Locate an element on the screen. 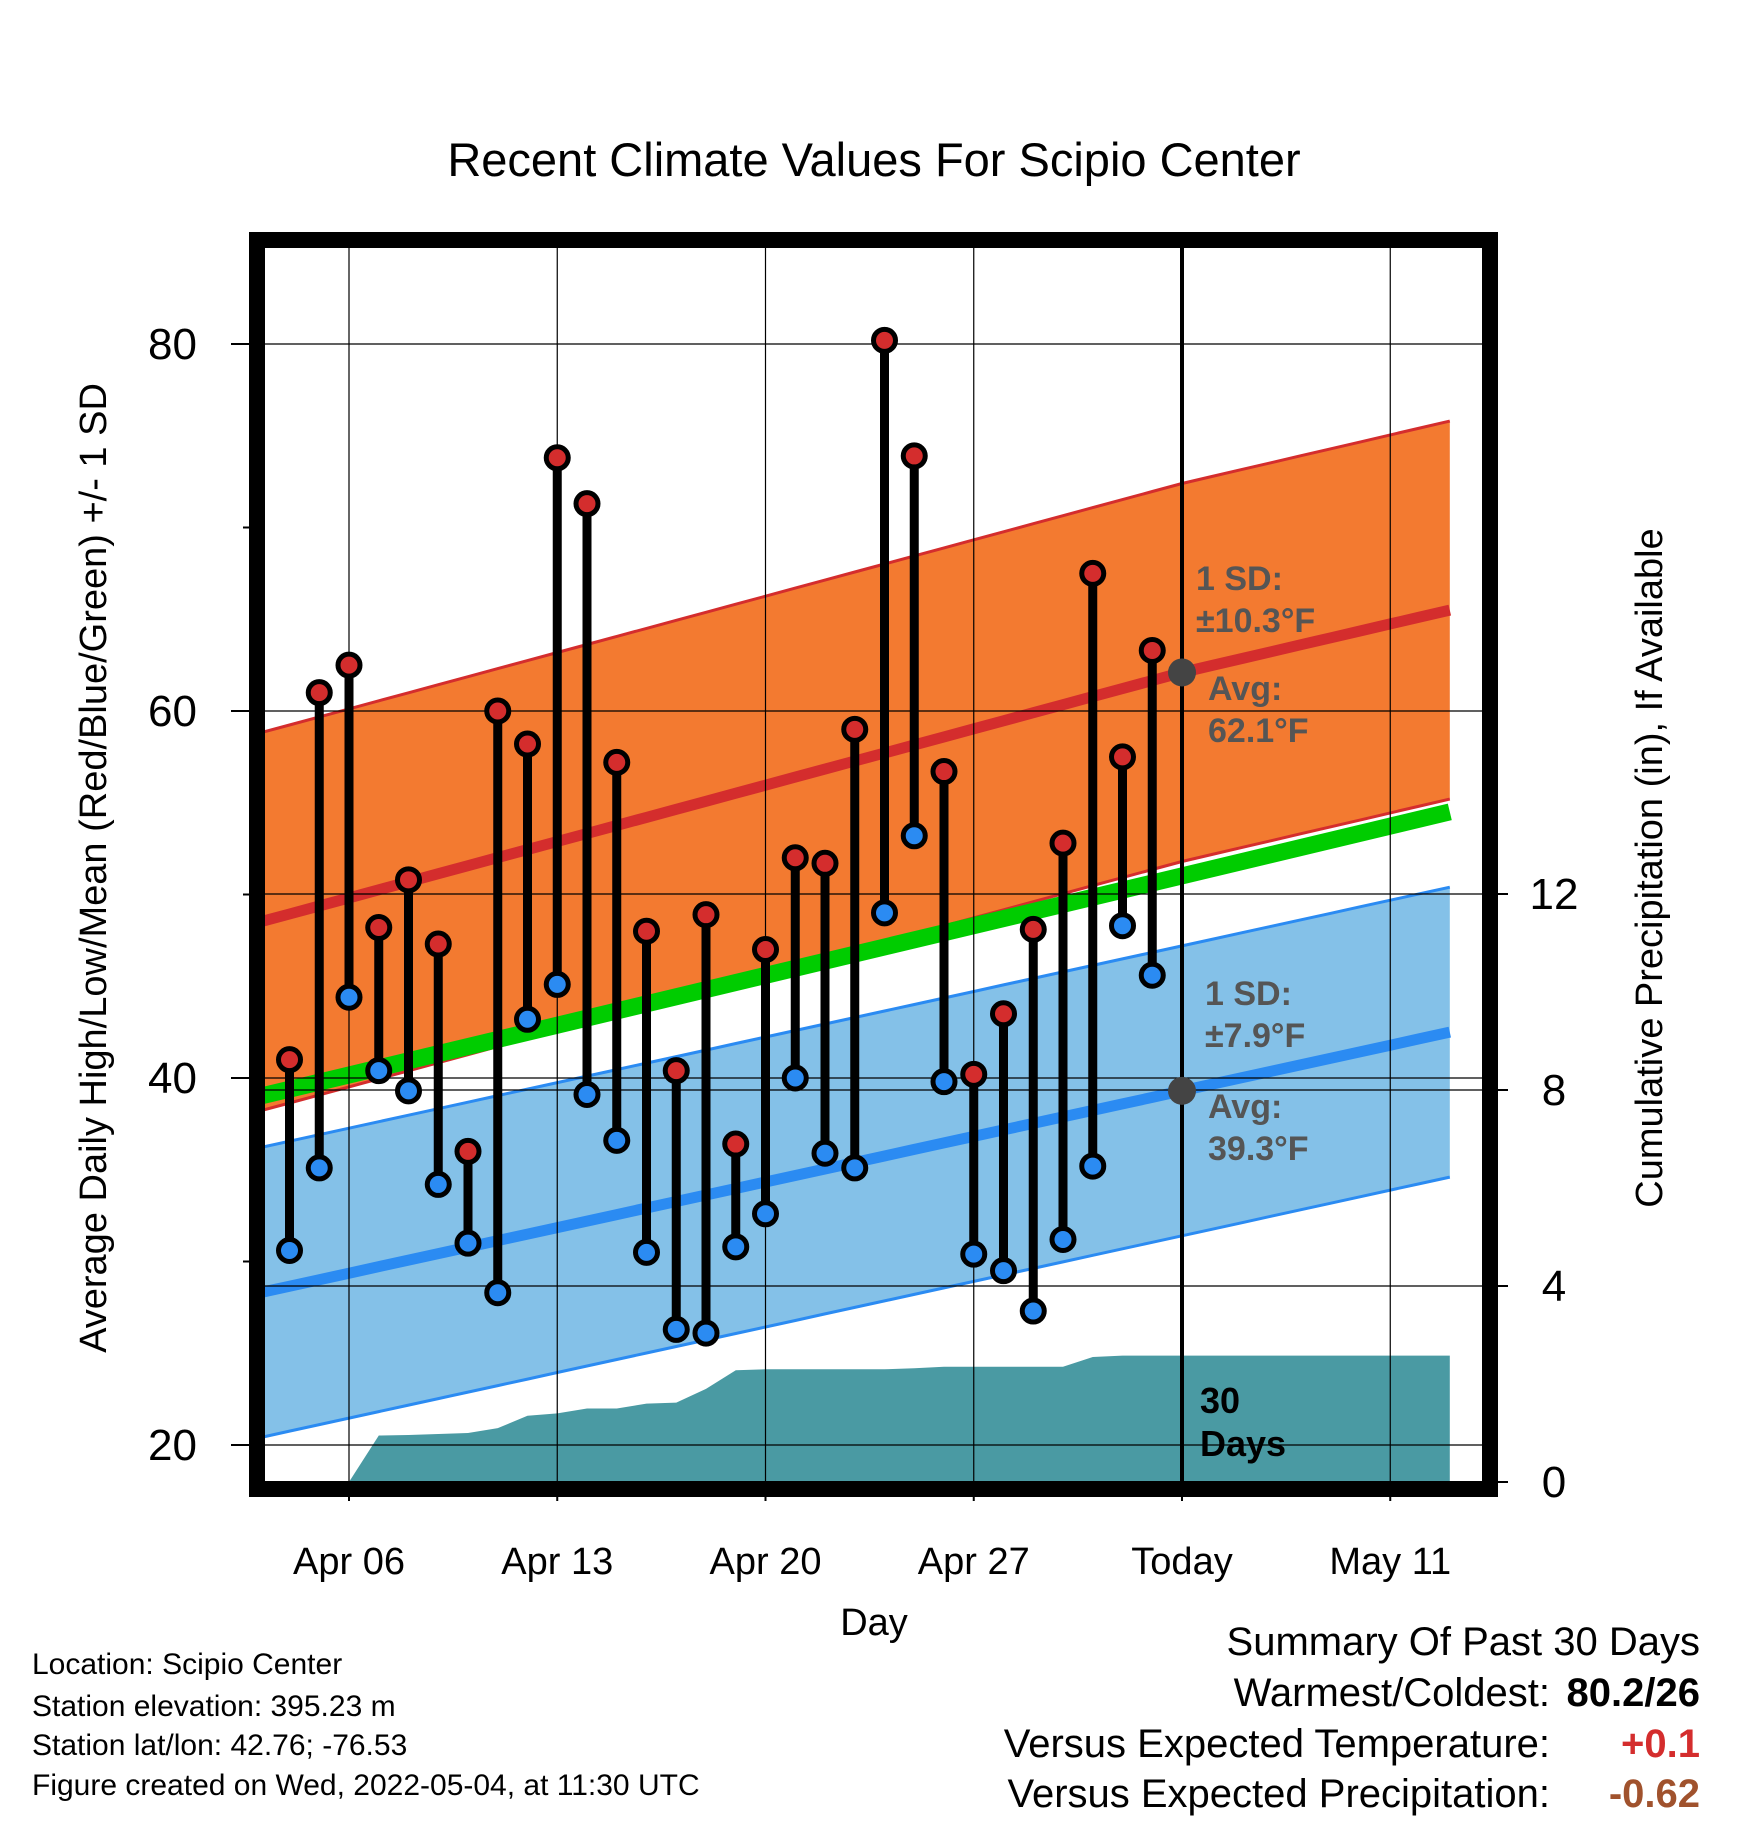  x-tick-label: Apr 20 is located at coordinates (766, 1562).